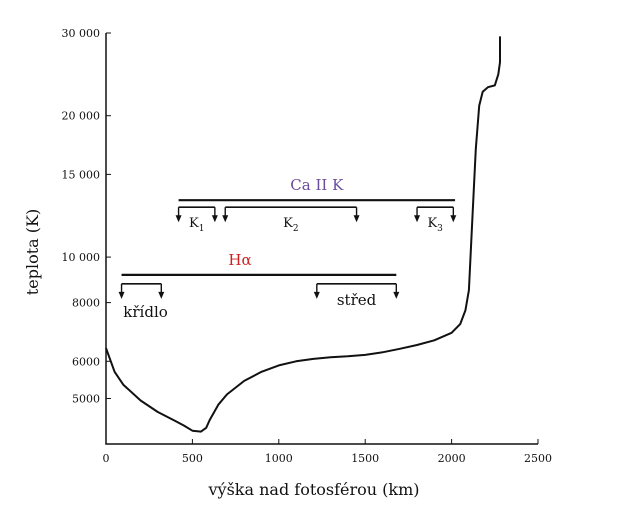  Describe the element at coordinates (435, 225) in the screenshot. I see `k-segment-label: K3` at that location.